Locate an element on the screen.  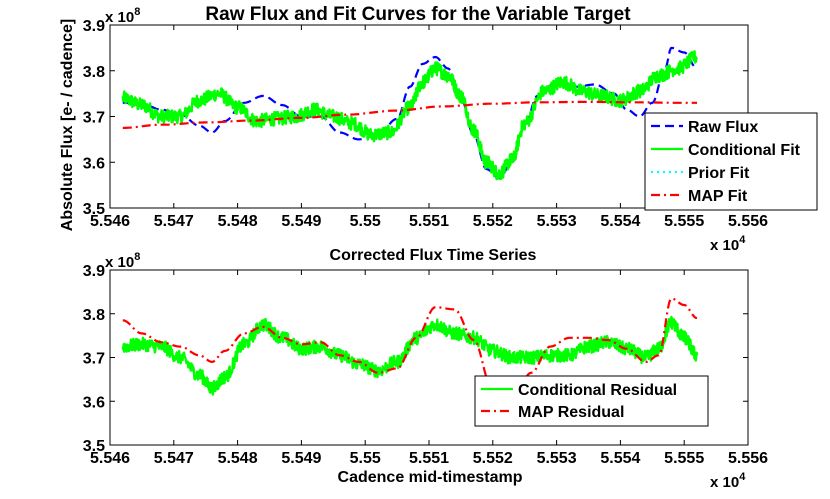
legend: Conditional Residual MAP Residual is located at coordinates (591, 401).